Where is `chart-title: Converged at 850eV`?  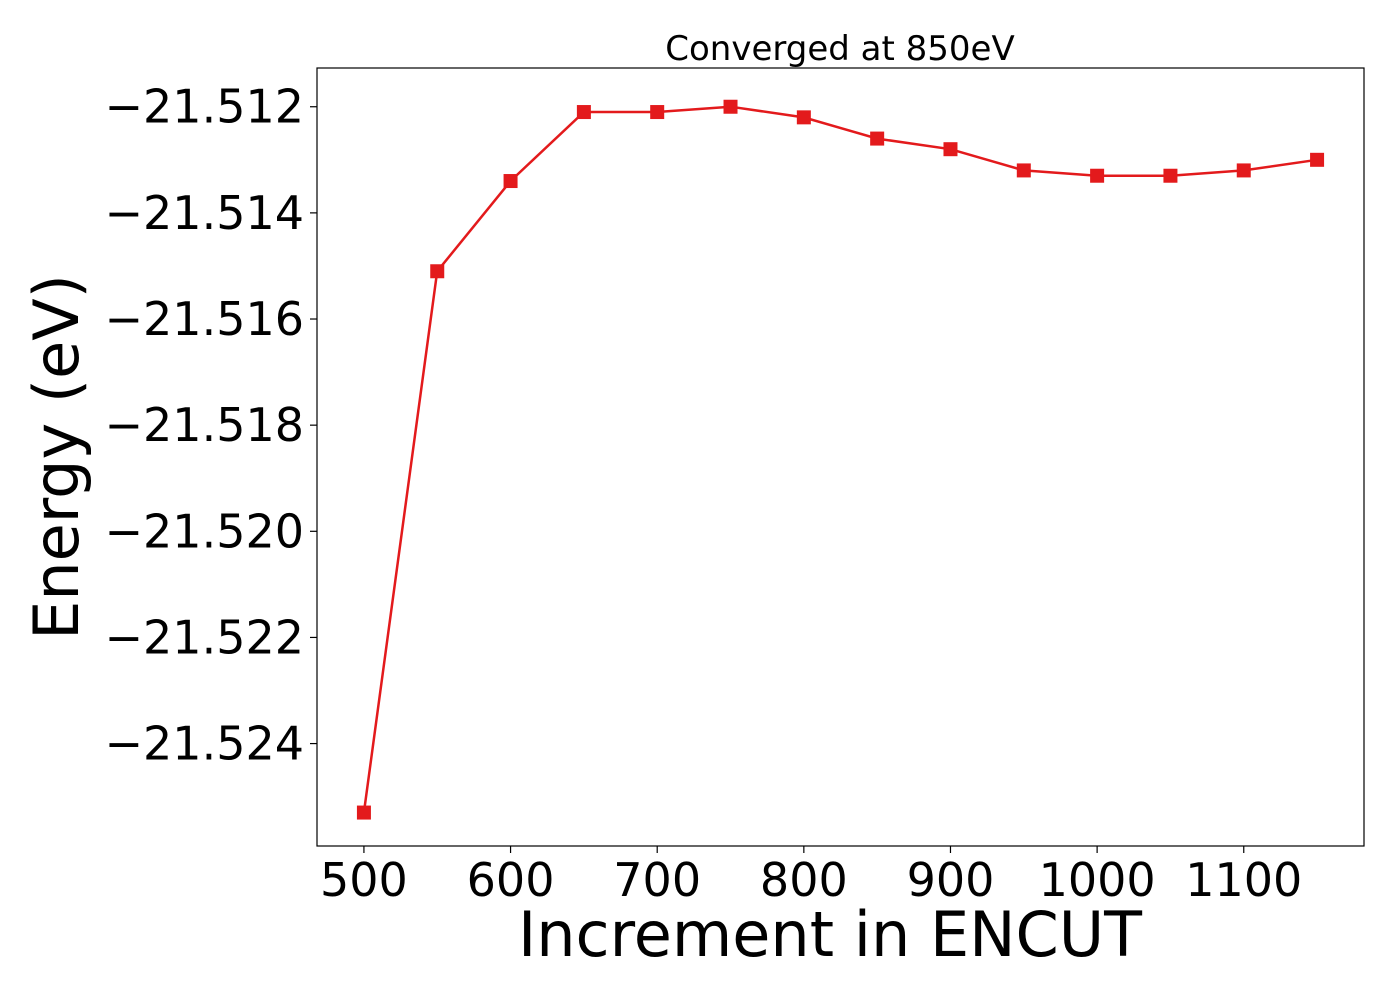
chart-title: Converged at 850eV is located at coordinates (839, 49).